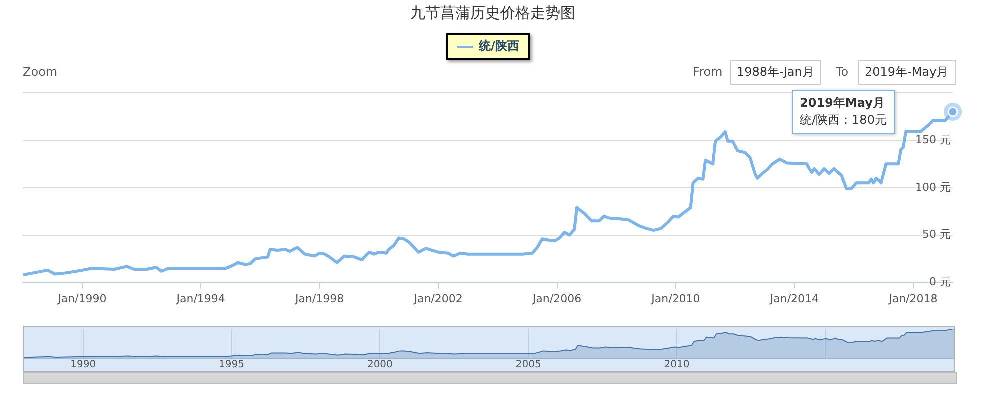 The image size is (986, 398). Describe the element at coordinates (776, 72) in the screenshot. I see `text: 1988年-Jan月` at that location.